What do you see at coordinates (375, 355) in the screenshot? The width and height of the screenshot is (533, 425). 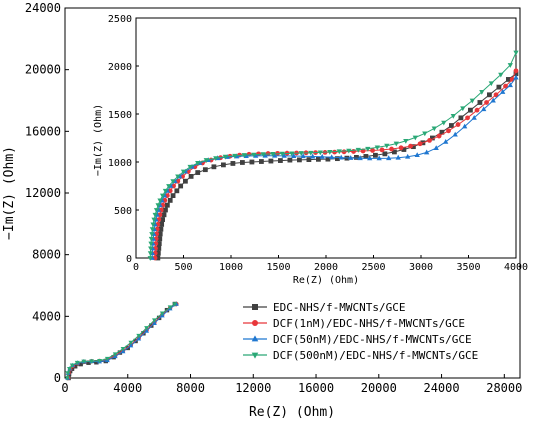 I see `legend-label: DCF(500nM)/EDC-NHS/f-MWCNTs/GCE` at bounding box center [375, 355].